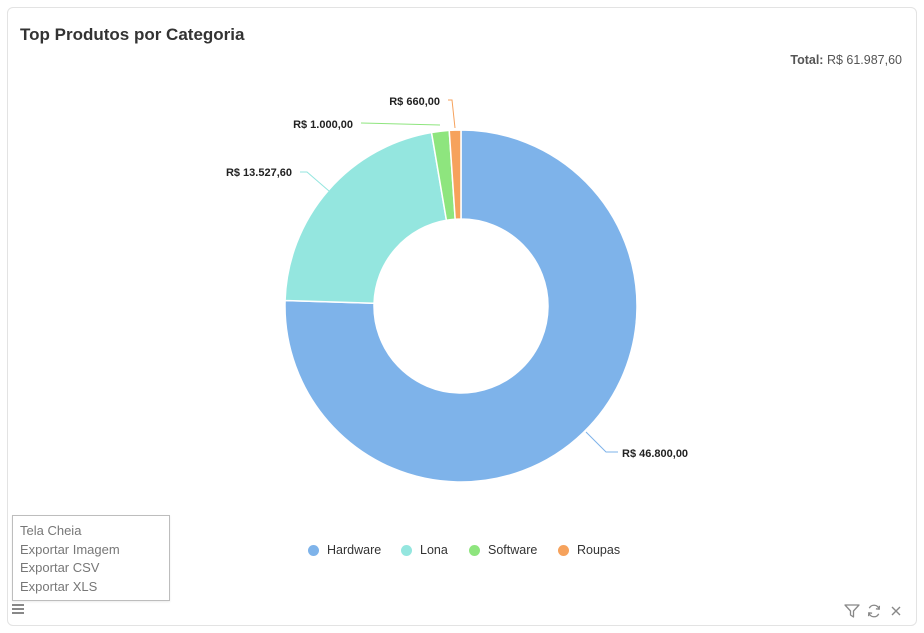 The width and height of the screenshot is (924, 633). What do you see at coordinates (513, 550) in the screenshot?
I see `legend-label: Software` at bounding box center [513, 550].